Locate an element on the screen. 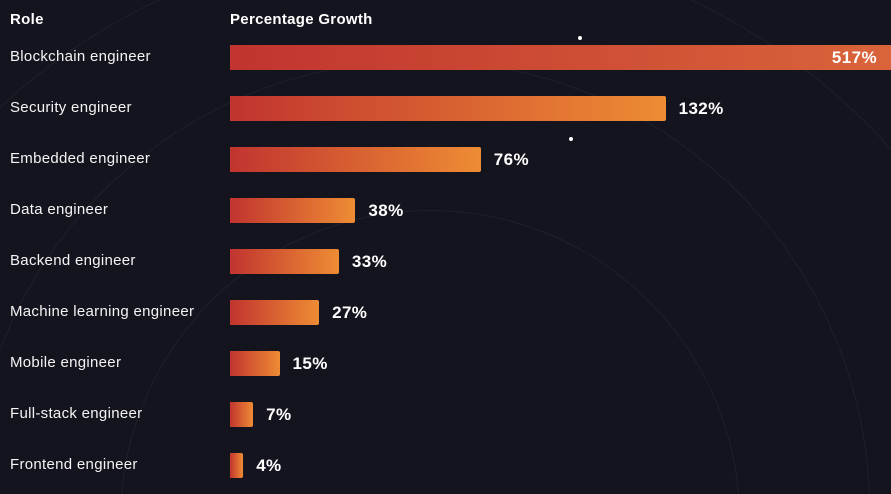  bar-track: 38% is located at coordinates (560, 210).